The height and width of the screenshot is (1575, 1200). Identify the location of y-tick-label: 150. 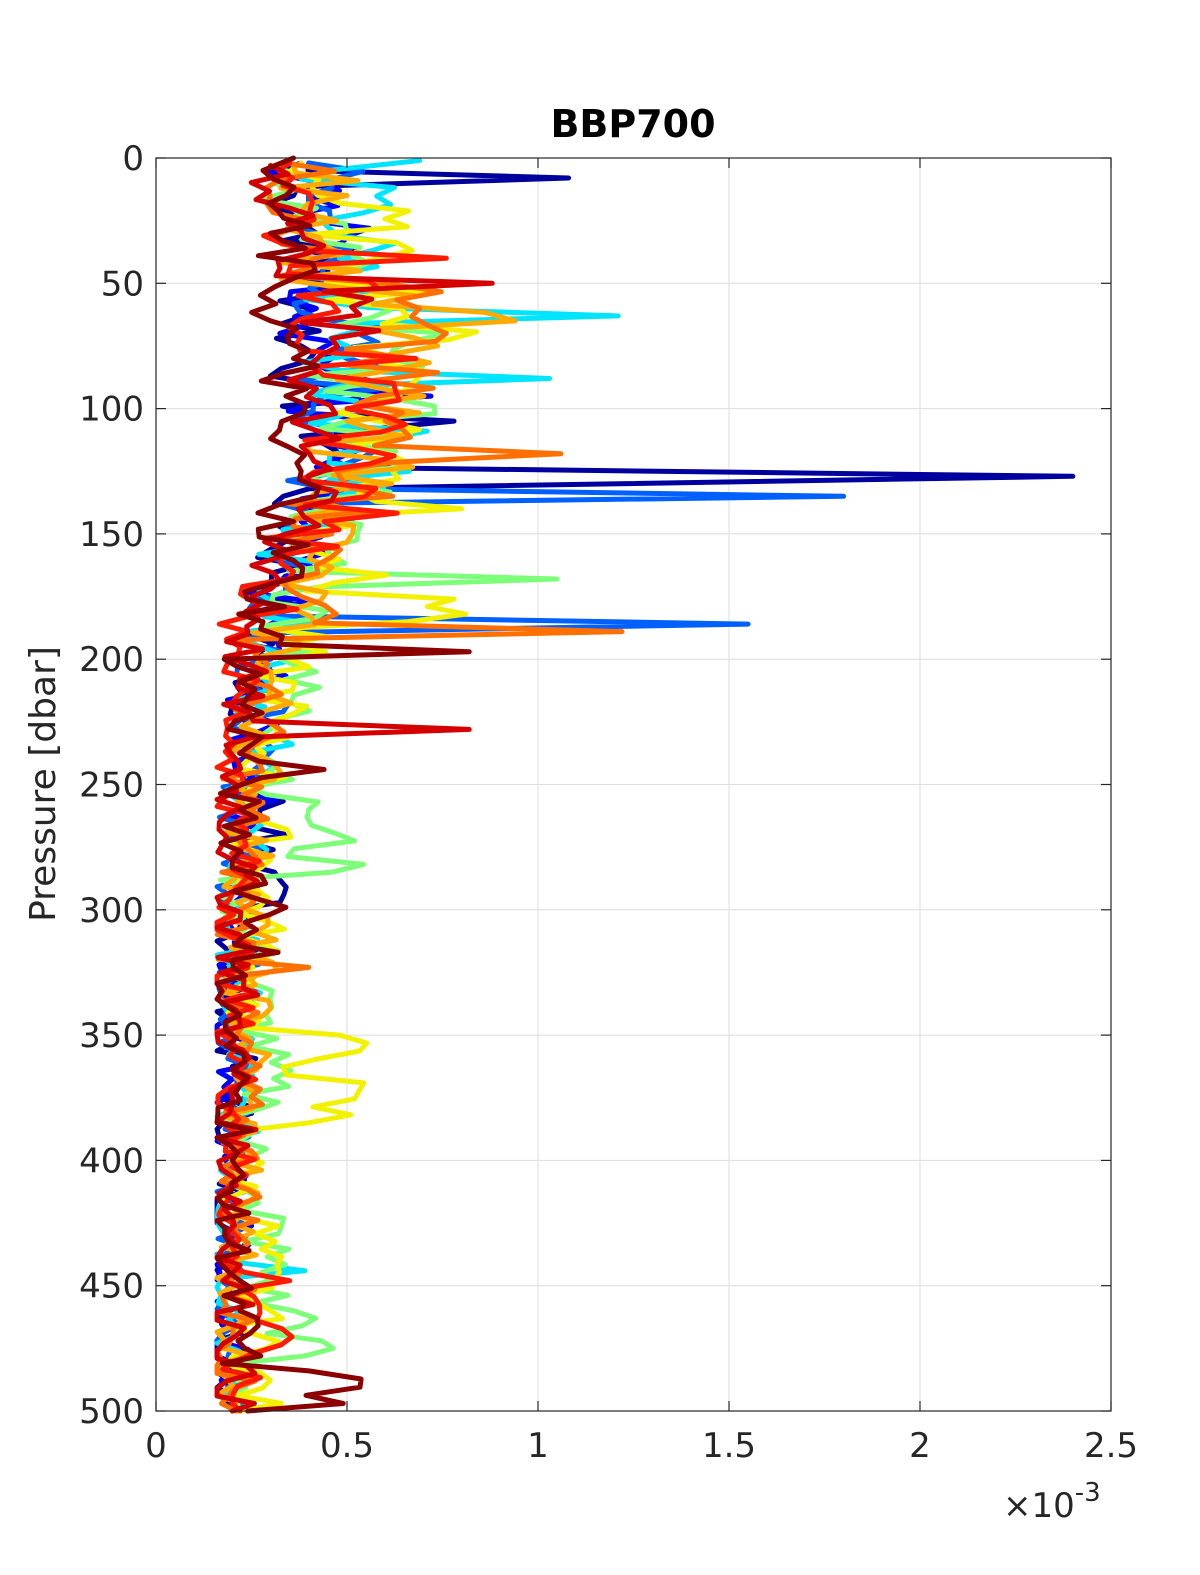
(111, 535).